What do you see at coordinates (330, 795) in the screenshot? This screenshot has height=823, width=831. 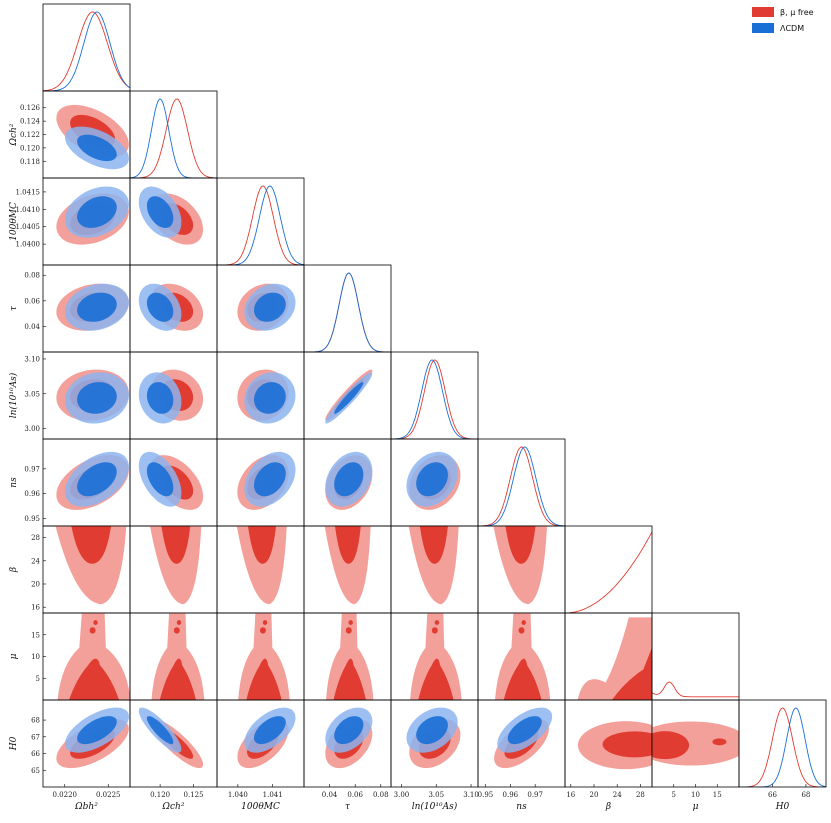 I see `x-tick-label: 0.04` at bounding box center [330, 795].